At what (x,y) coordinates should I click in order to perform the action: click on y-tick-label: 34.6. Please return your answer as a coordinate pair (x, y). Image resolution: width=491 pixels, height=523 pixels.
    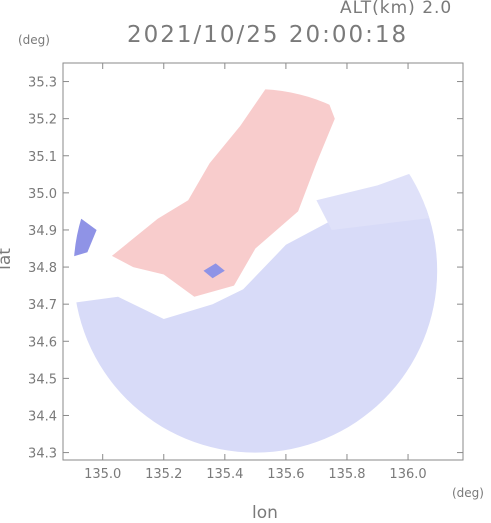
    Looking at the image, I should click on (42, 342).